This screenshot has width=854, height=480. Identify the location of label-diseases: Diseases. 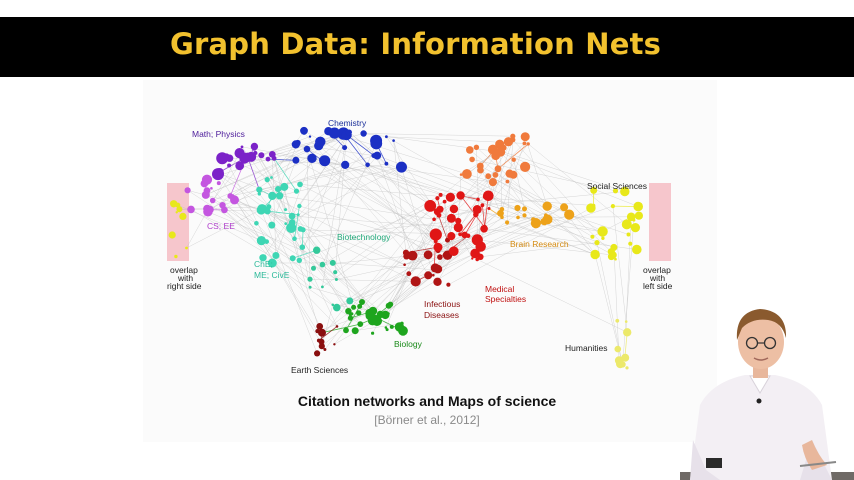
(441, 315).